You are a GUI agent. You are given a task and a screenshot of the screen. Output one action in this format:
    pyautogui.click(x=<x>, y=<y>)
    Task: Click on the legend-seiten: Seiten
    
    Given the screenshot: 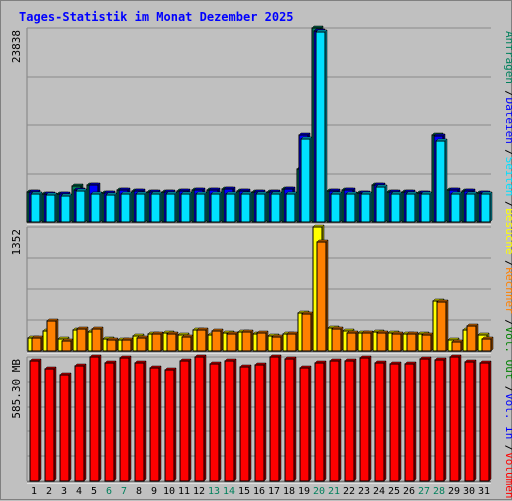 What is the action you would take?
    pyautogui.click(x=507, y=177)
    